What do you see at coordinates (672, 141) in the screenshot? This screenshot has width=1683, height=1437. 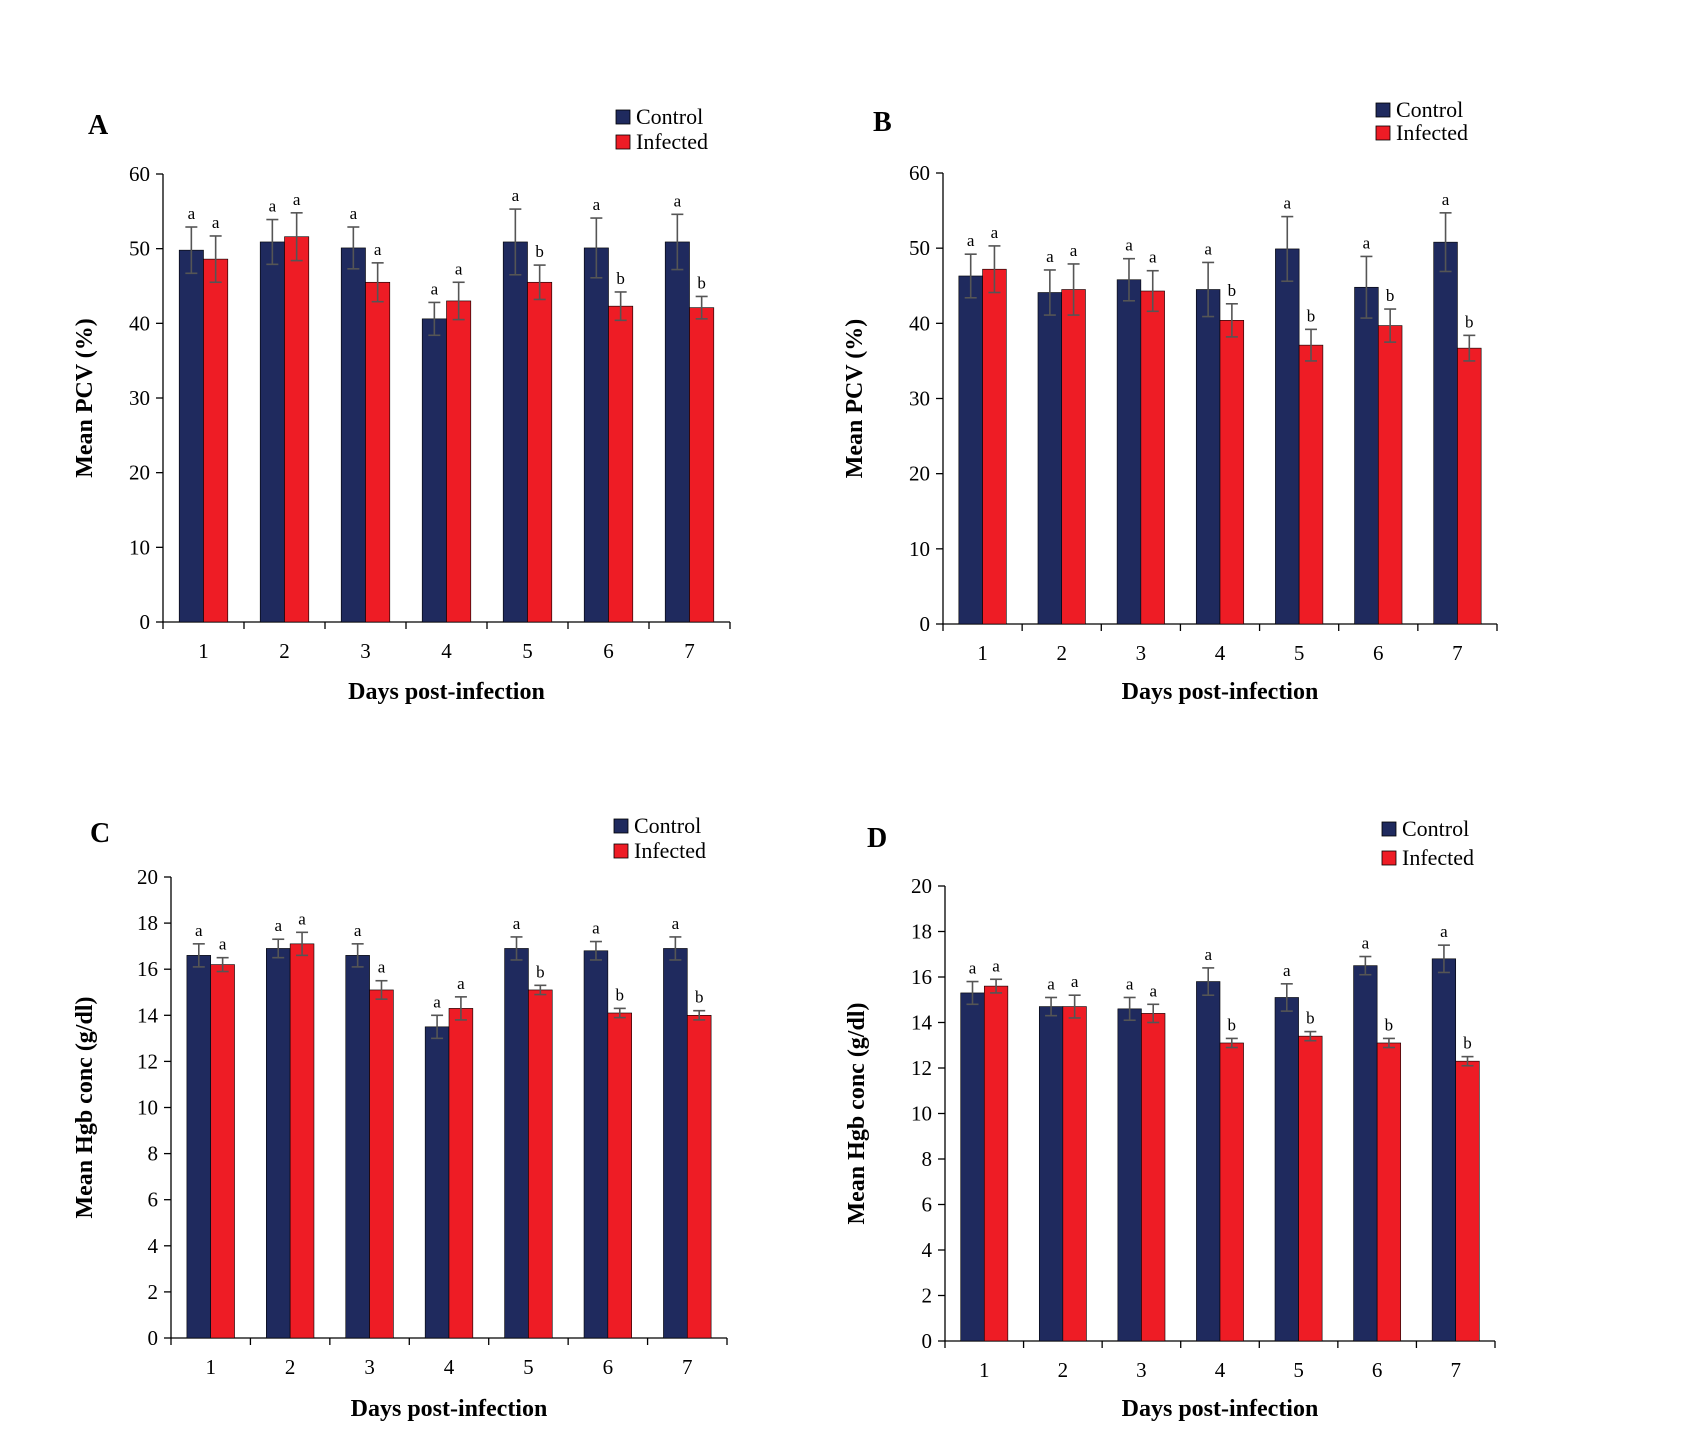 I see `legend-label-infected: Infected` at bounding box center [672, 141].